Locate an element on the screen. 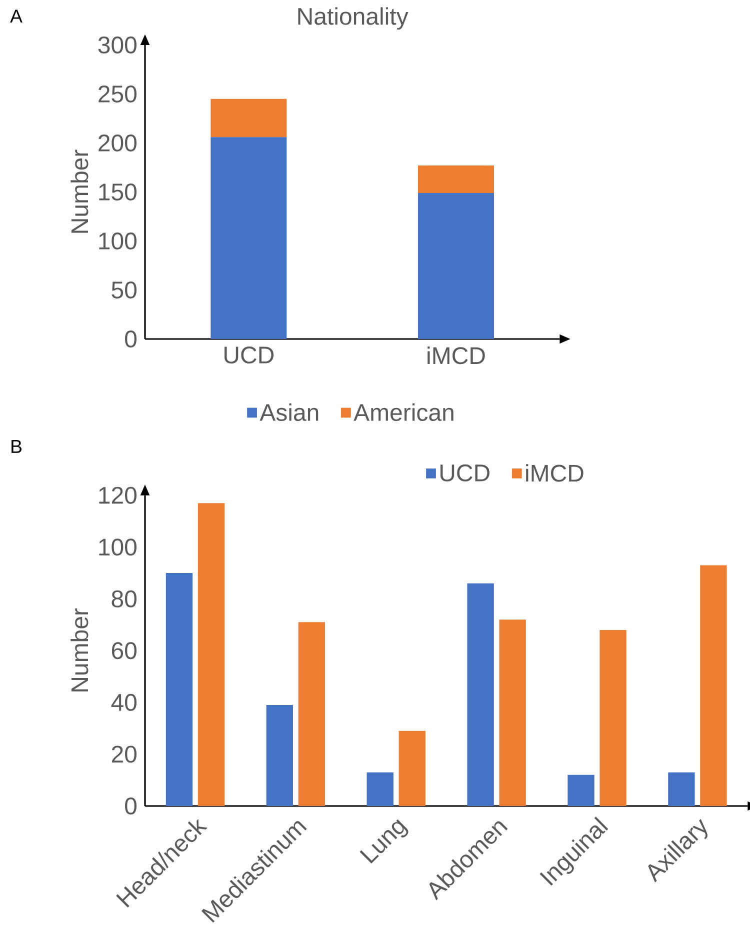  y-tick-label: 20 is located at coordinates (124, 754).